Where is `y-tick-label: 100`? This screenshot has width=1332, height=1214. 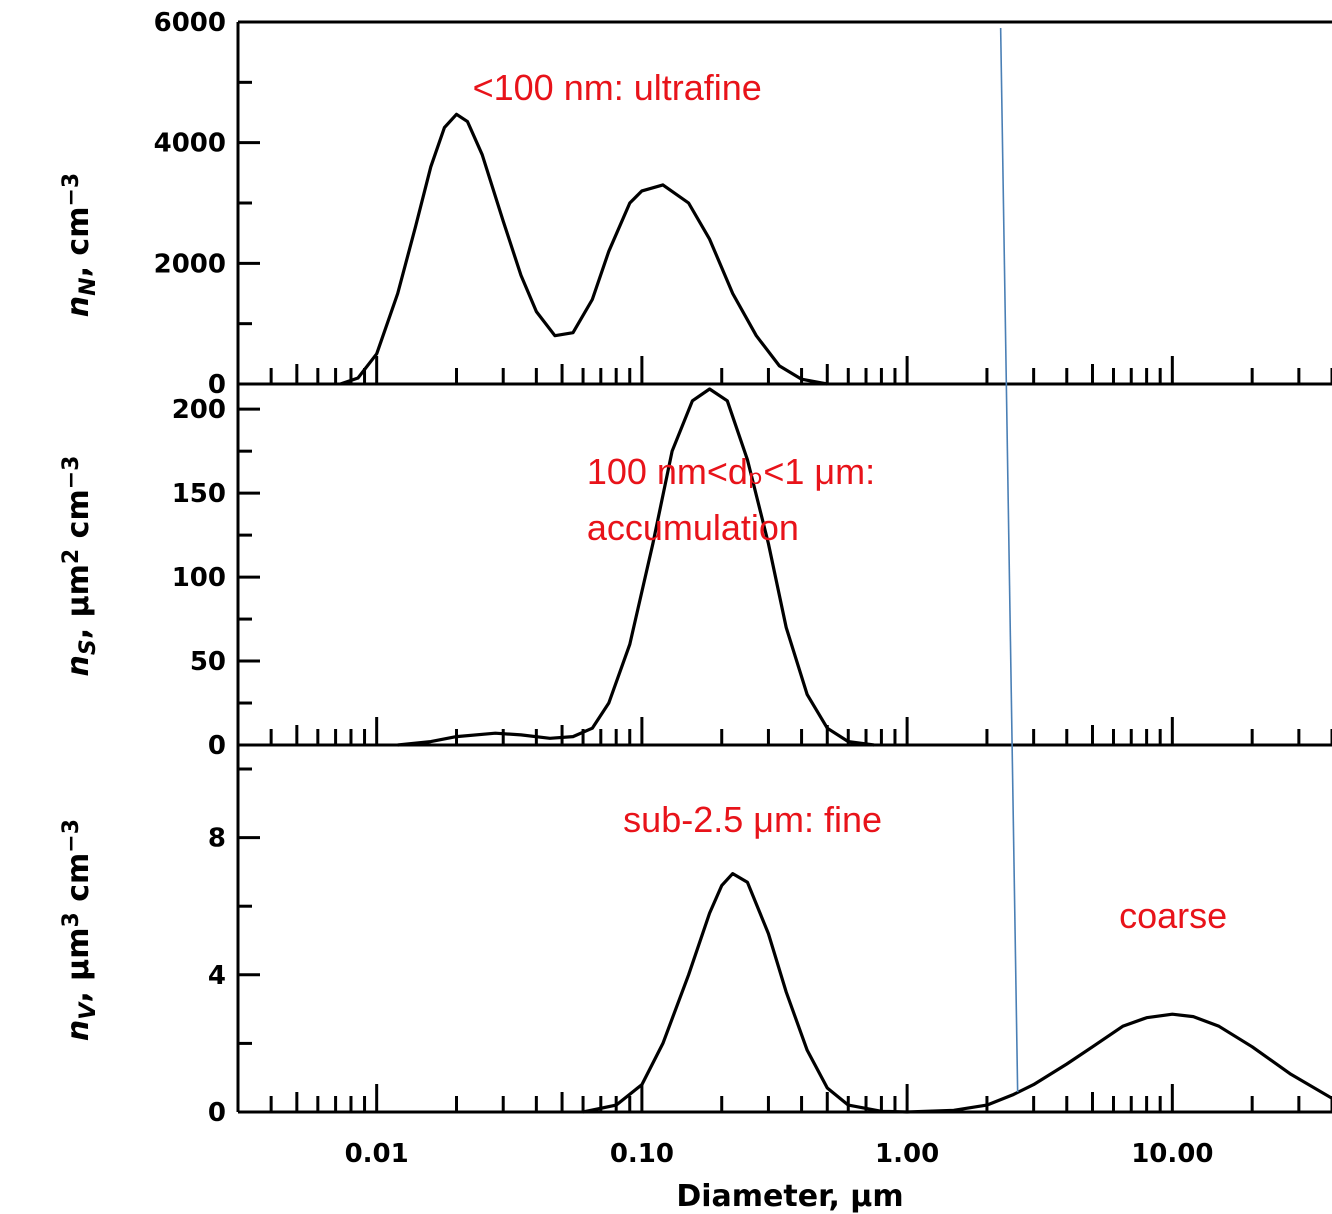 y-tick-label: 100 is located at coordinates (199, 578).